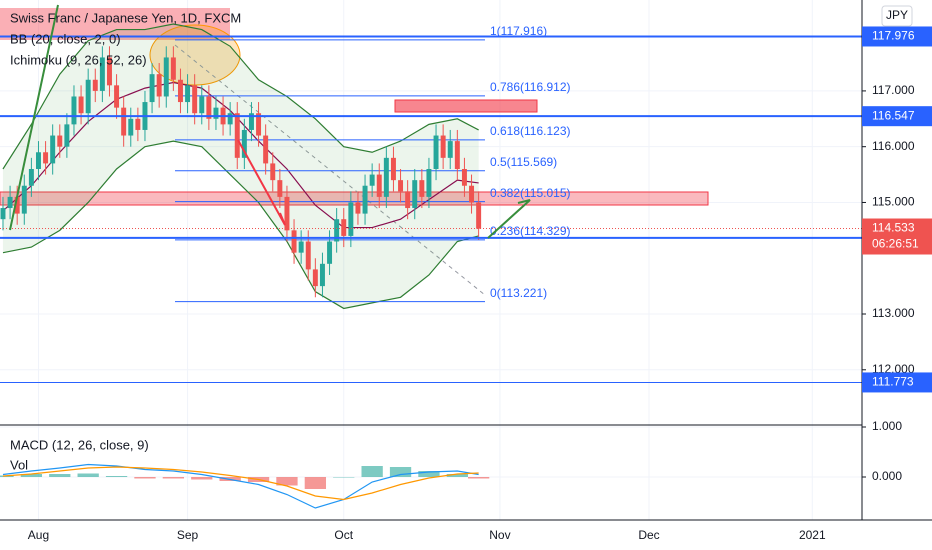  Describe the element at coordinates (343, 535) in the screenshot. I see `x-tick-label: Oct` at that location.